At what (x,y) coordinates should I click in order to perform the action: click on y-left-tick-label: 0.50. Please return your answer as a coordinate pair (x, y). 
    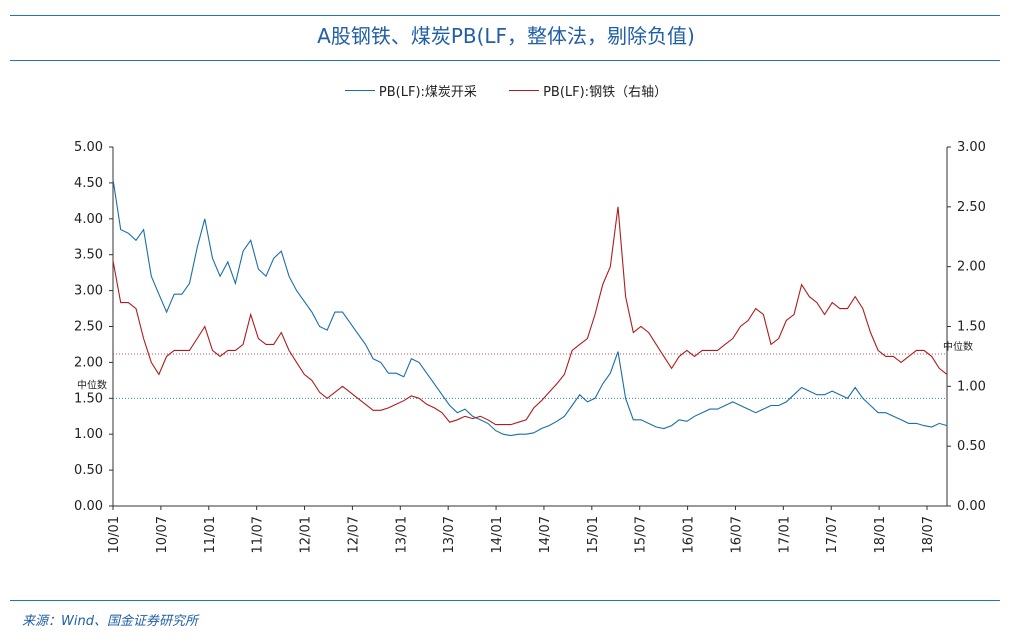
    Looking at the image, I should click on (88, 470).